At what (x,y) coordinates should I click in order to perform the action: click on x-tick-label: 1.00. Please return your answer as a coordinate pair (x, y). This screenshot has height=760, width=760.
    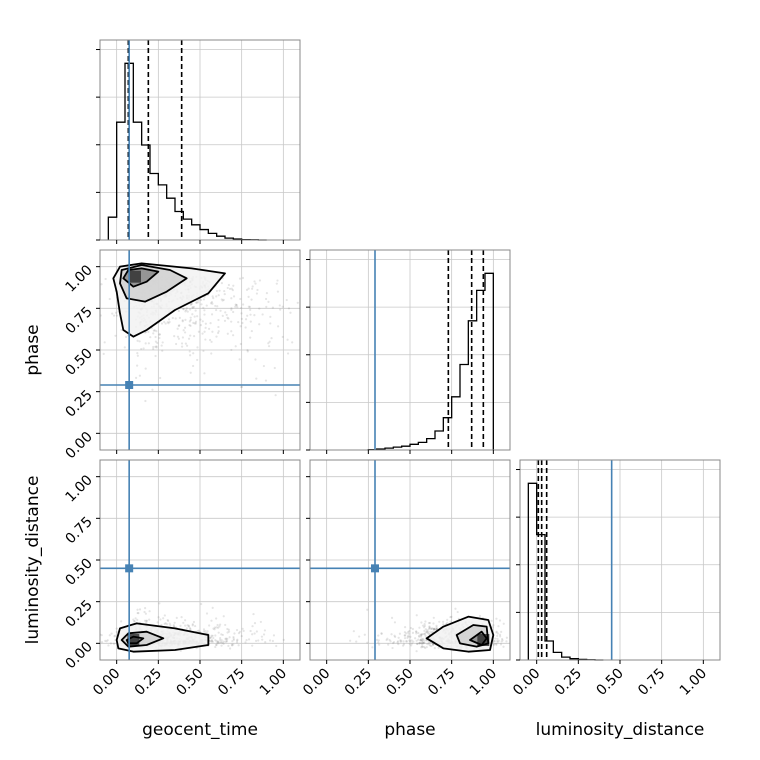
    Looking at the image, I should click on (483, 682).